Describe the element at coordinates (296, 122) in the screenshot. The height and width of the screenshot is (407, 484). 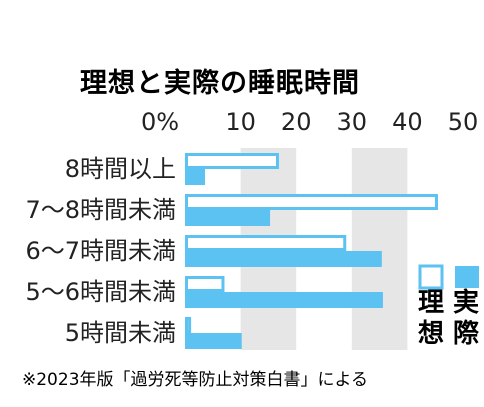
I see `x-tick-label: 20` at that location.